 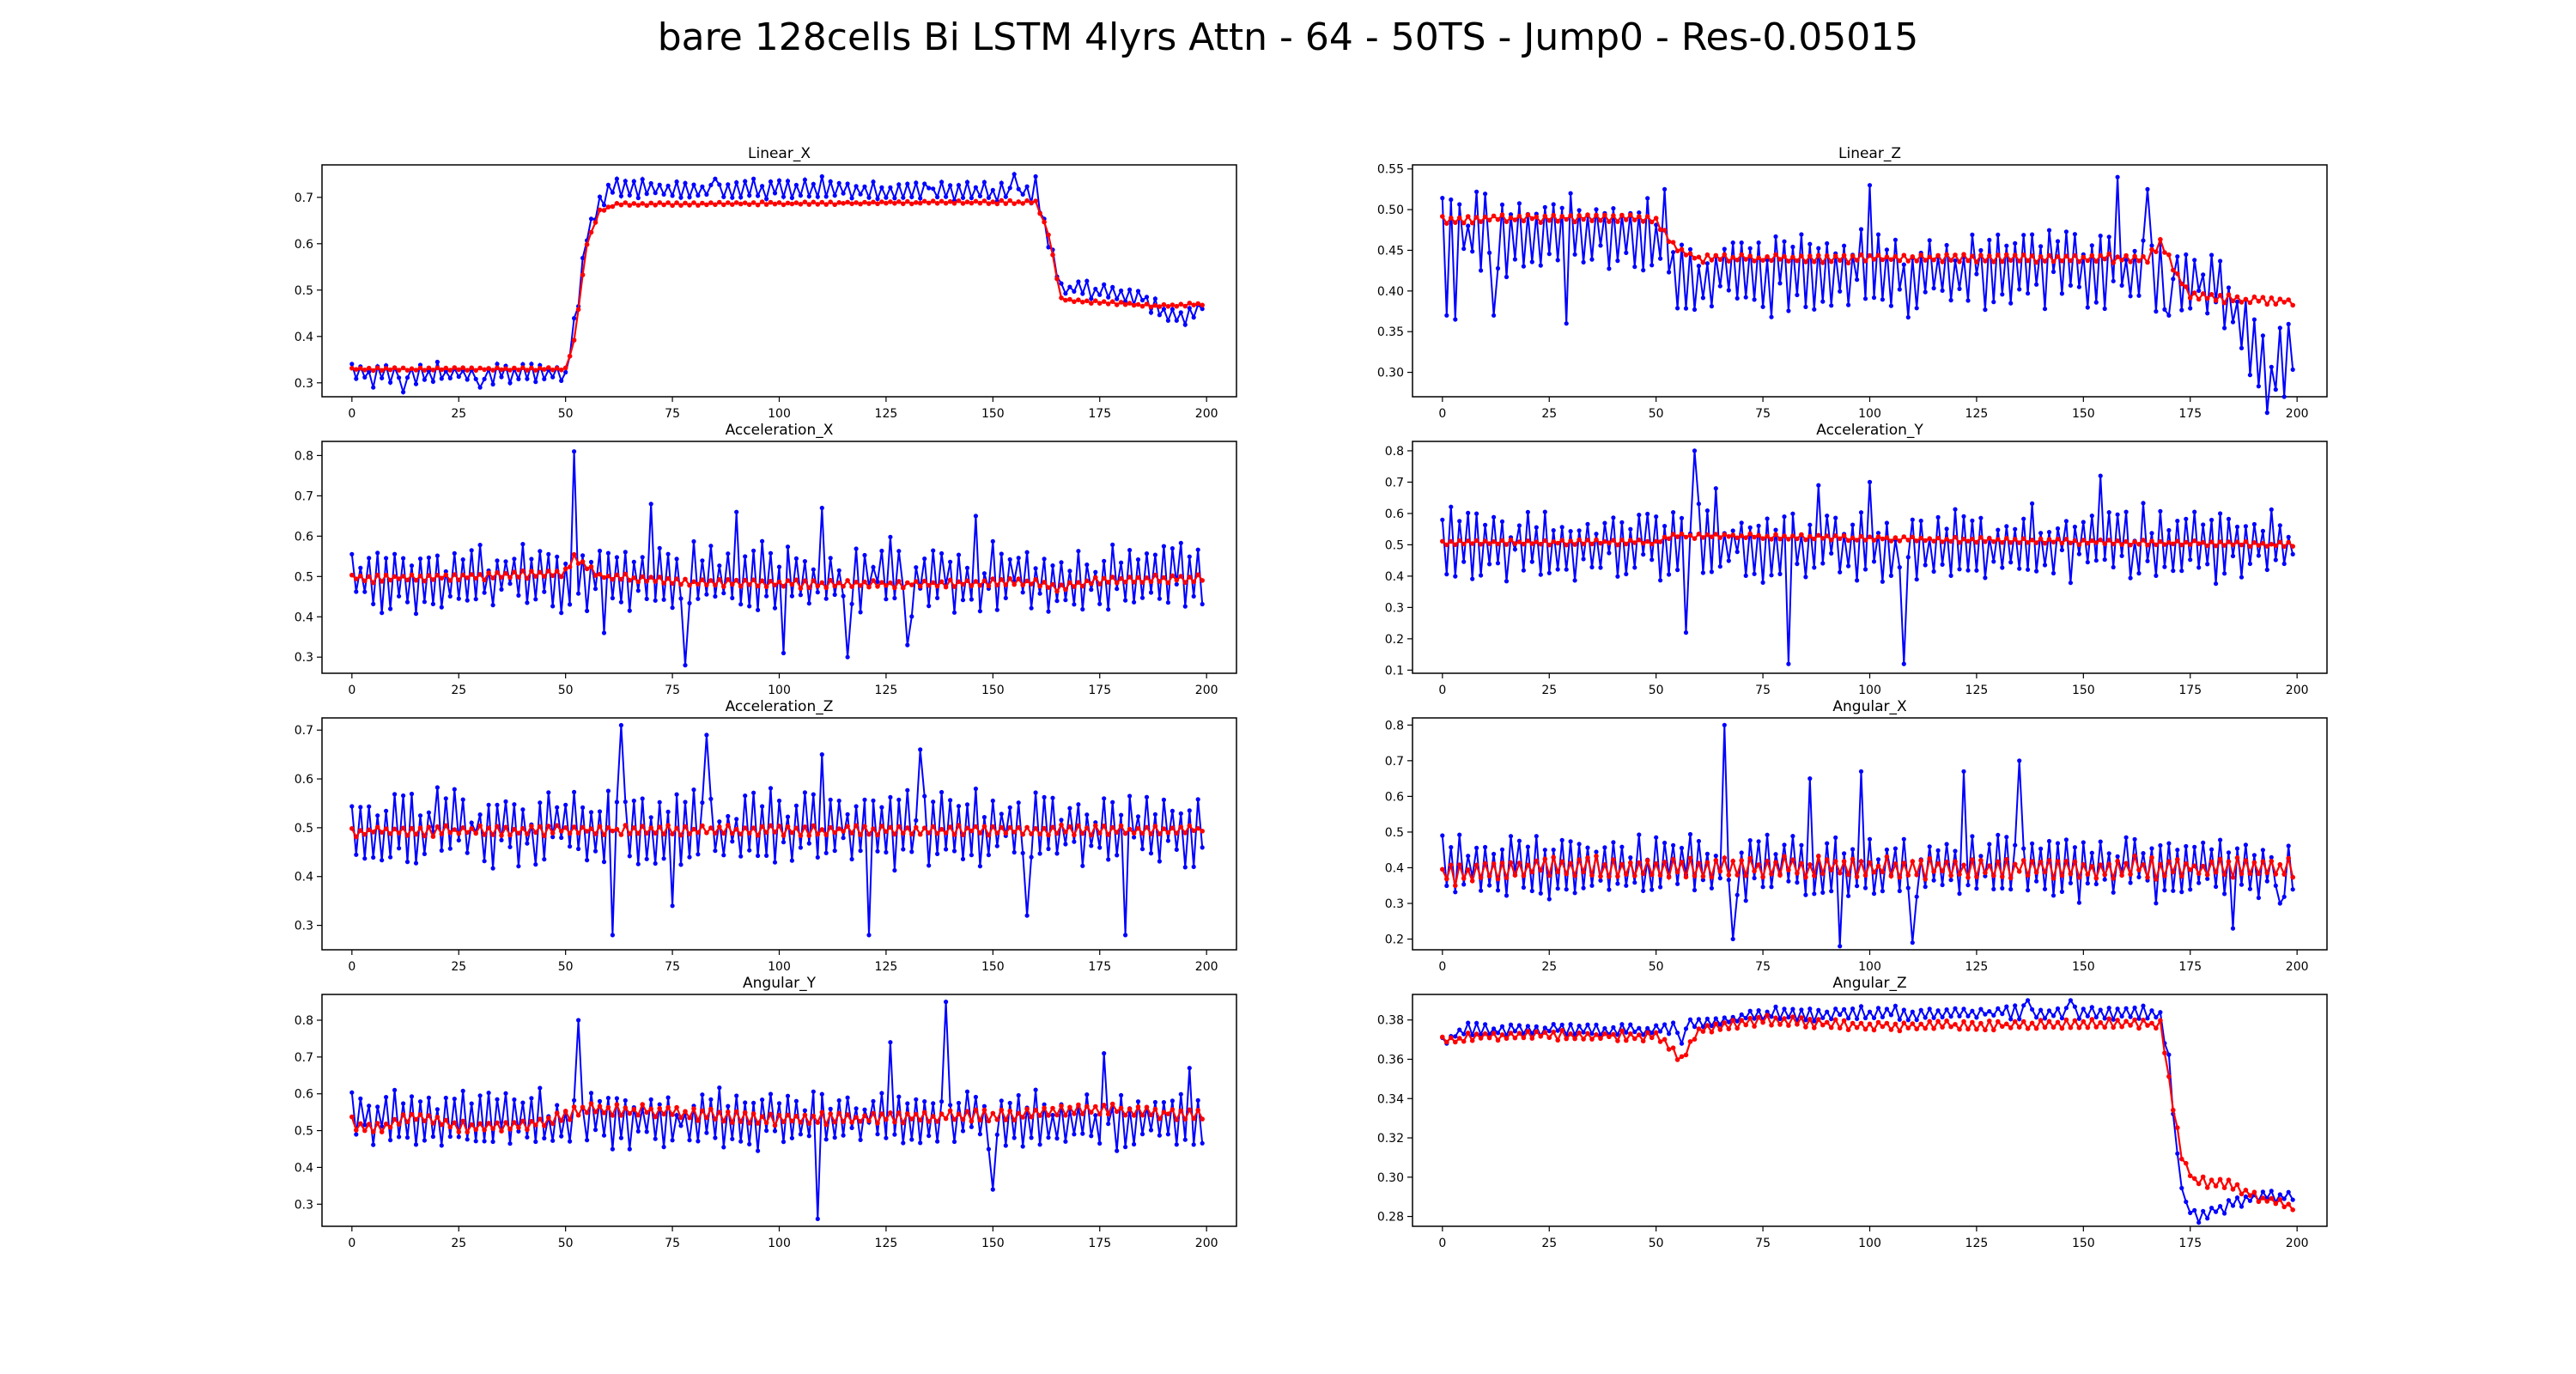 I want to click on series-line, so click(x=1867, y=557).